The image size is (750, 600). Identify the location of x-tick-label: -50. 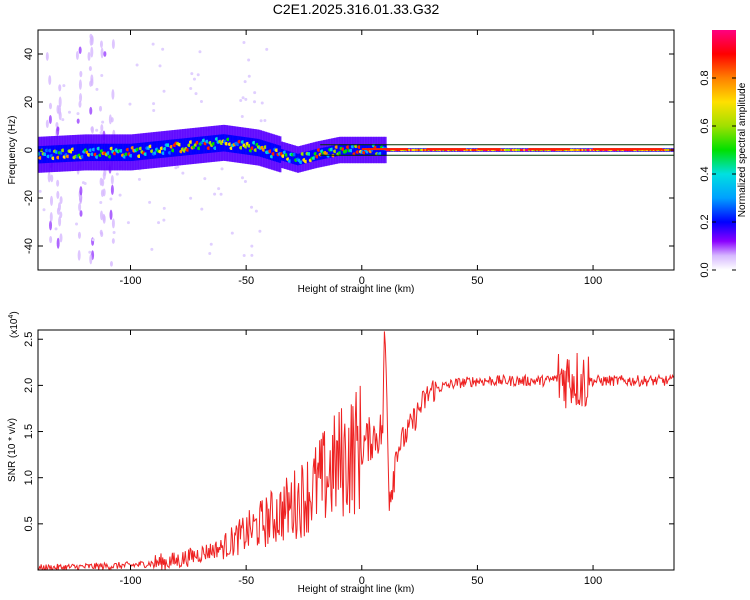
(246, 281).